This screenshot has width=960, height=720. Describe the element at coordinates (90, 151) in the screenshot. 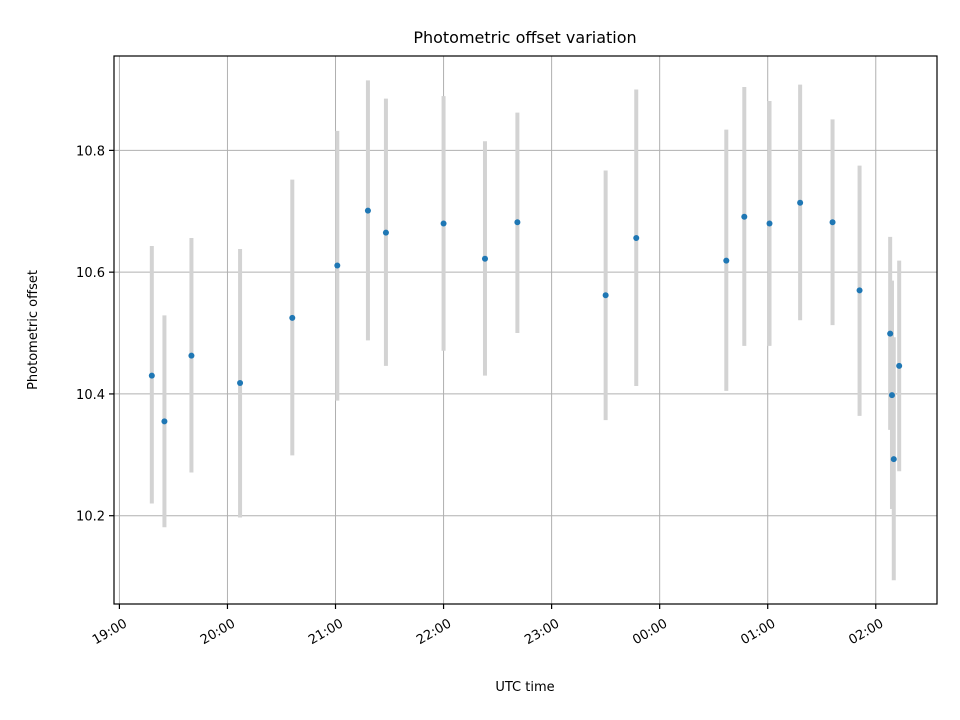

I see `y-tick-label: 10.8` at that location.